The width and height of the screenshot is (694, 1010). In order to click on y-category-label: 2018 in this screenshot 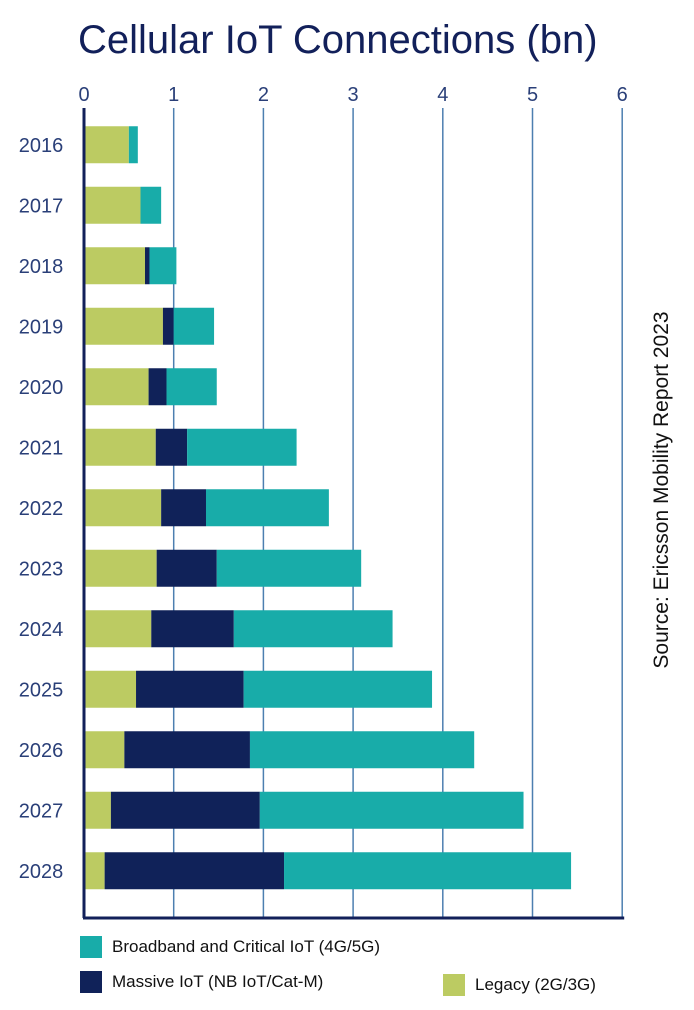, I will do `click(41, 267)`.